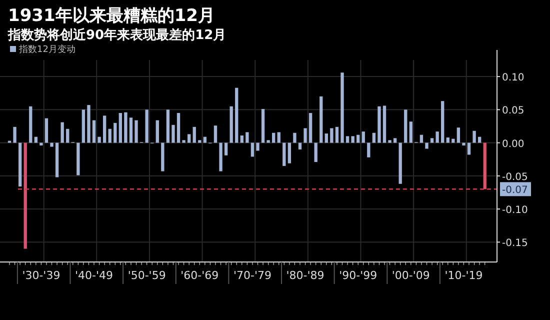 This screenshot has width=550, height=320. Describe the element at coordinates (411, 275) in the screenshot. I see `x-tick-label: '00-'09` at that location.